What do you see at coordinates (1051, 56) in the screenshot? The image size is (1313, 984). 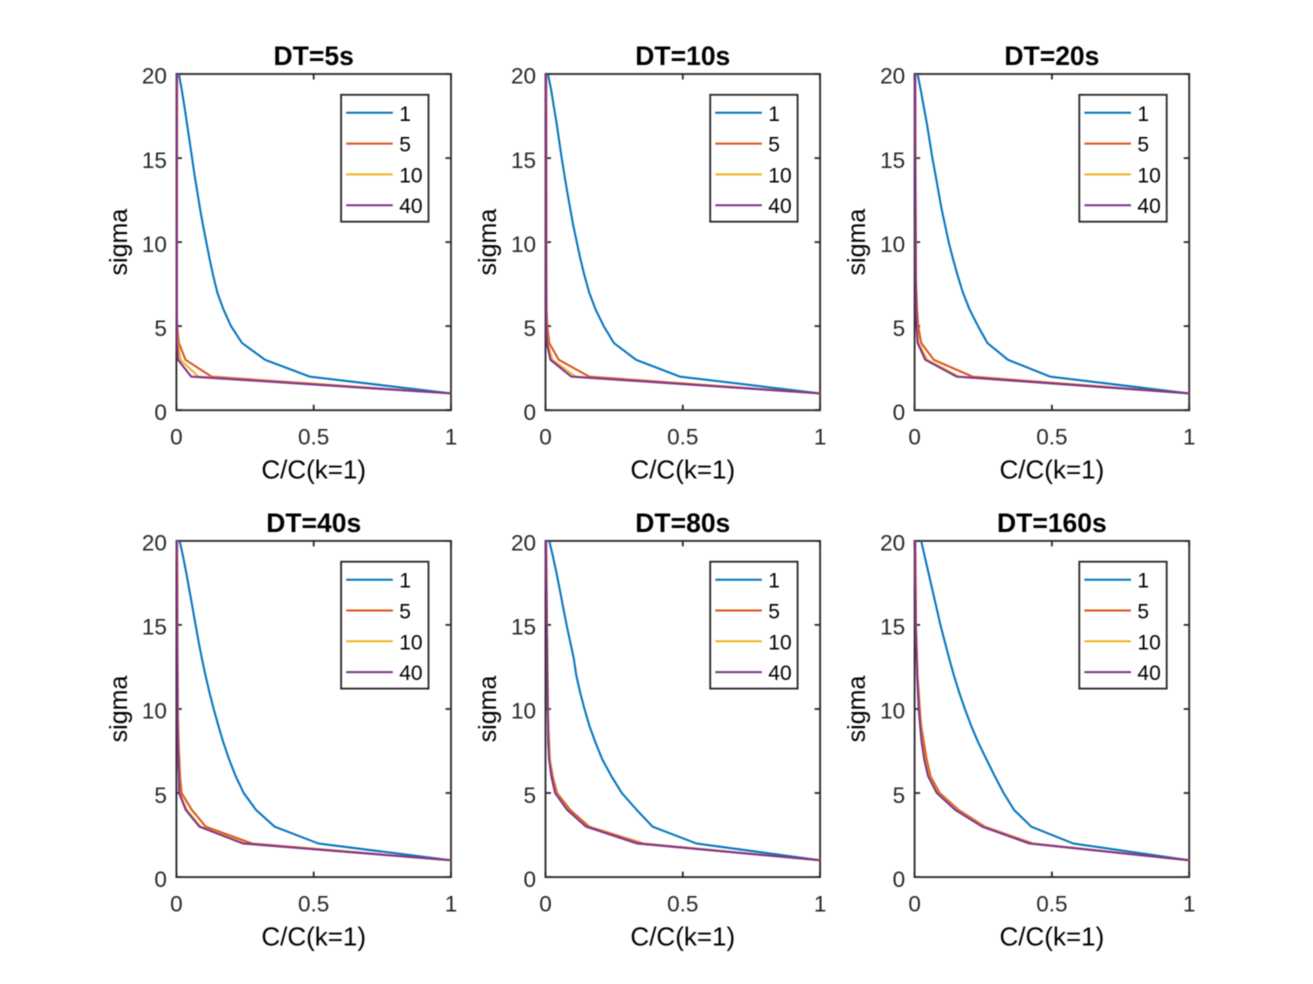 I see `svg-text: DT=20s` at bounding box center [1051, 56].